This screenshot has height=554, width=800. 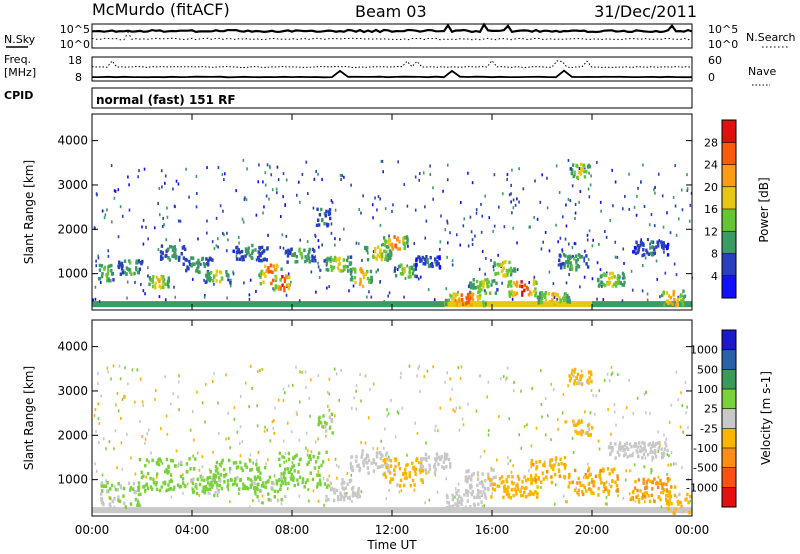 I want to click on colorbar-tick-label: -100, so click(x=705, y=448).